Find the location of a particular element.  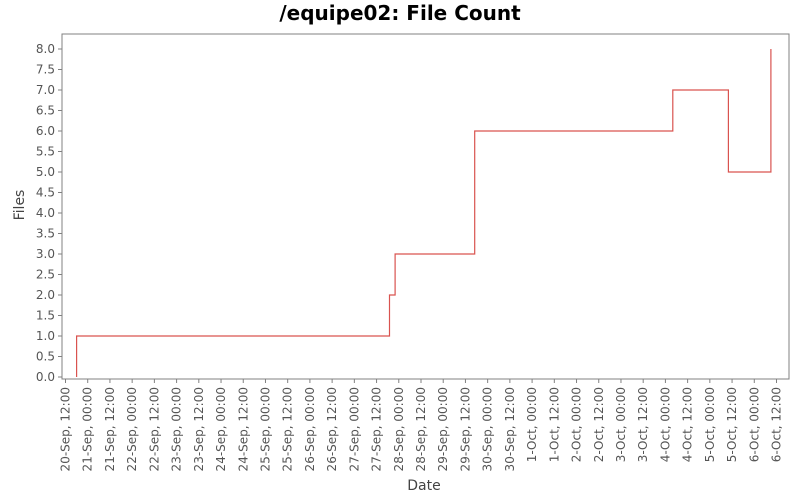

x-tick-label: 4-Oct, 00:00 is located at coordinates (665, 424).